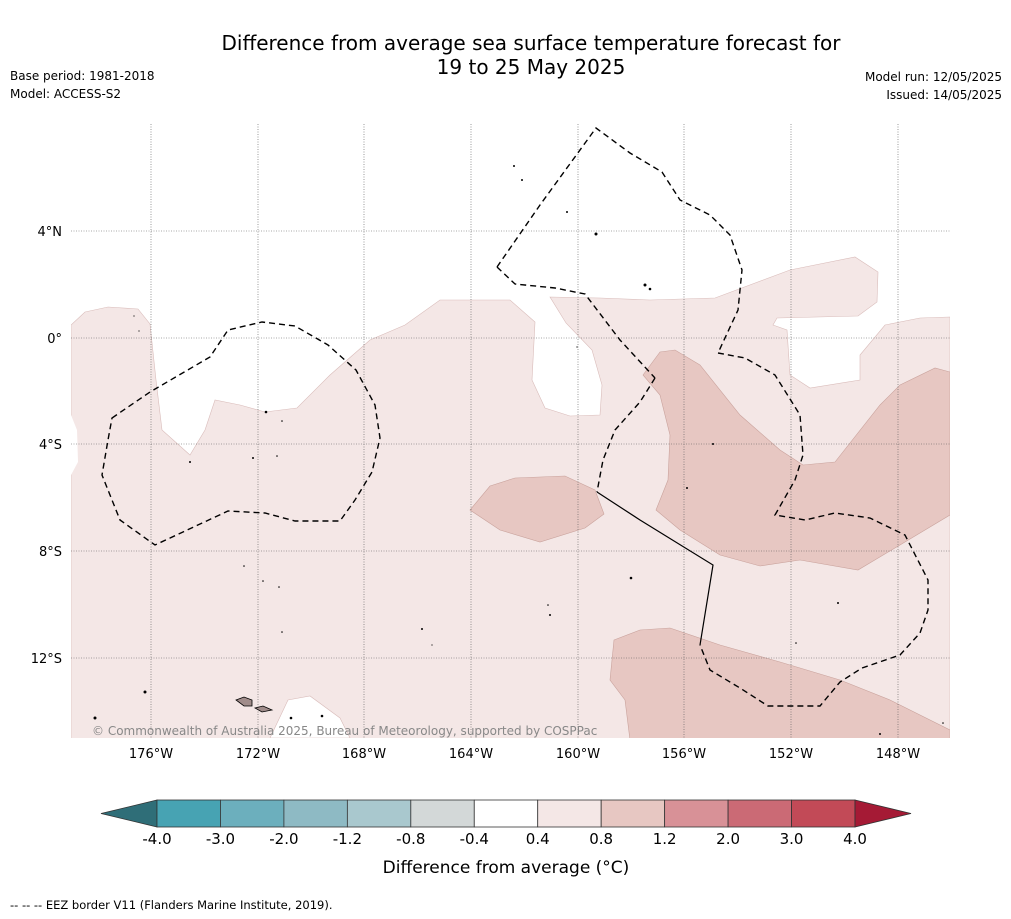 Image resolution: width=1011 pixels, height=919 pixels. I want to click on anomaly-region-dark-east, so click(796, 460).